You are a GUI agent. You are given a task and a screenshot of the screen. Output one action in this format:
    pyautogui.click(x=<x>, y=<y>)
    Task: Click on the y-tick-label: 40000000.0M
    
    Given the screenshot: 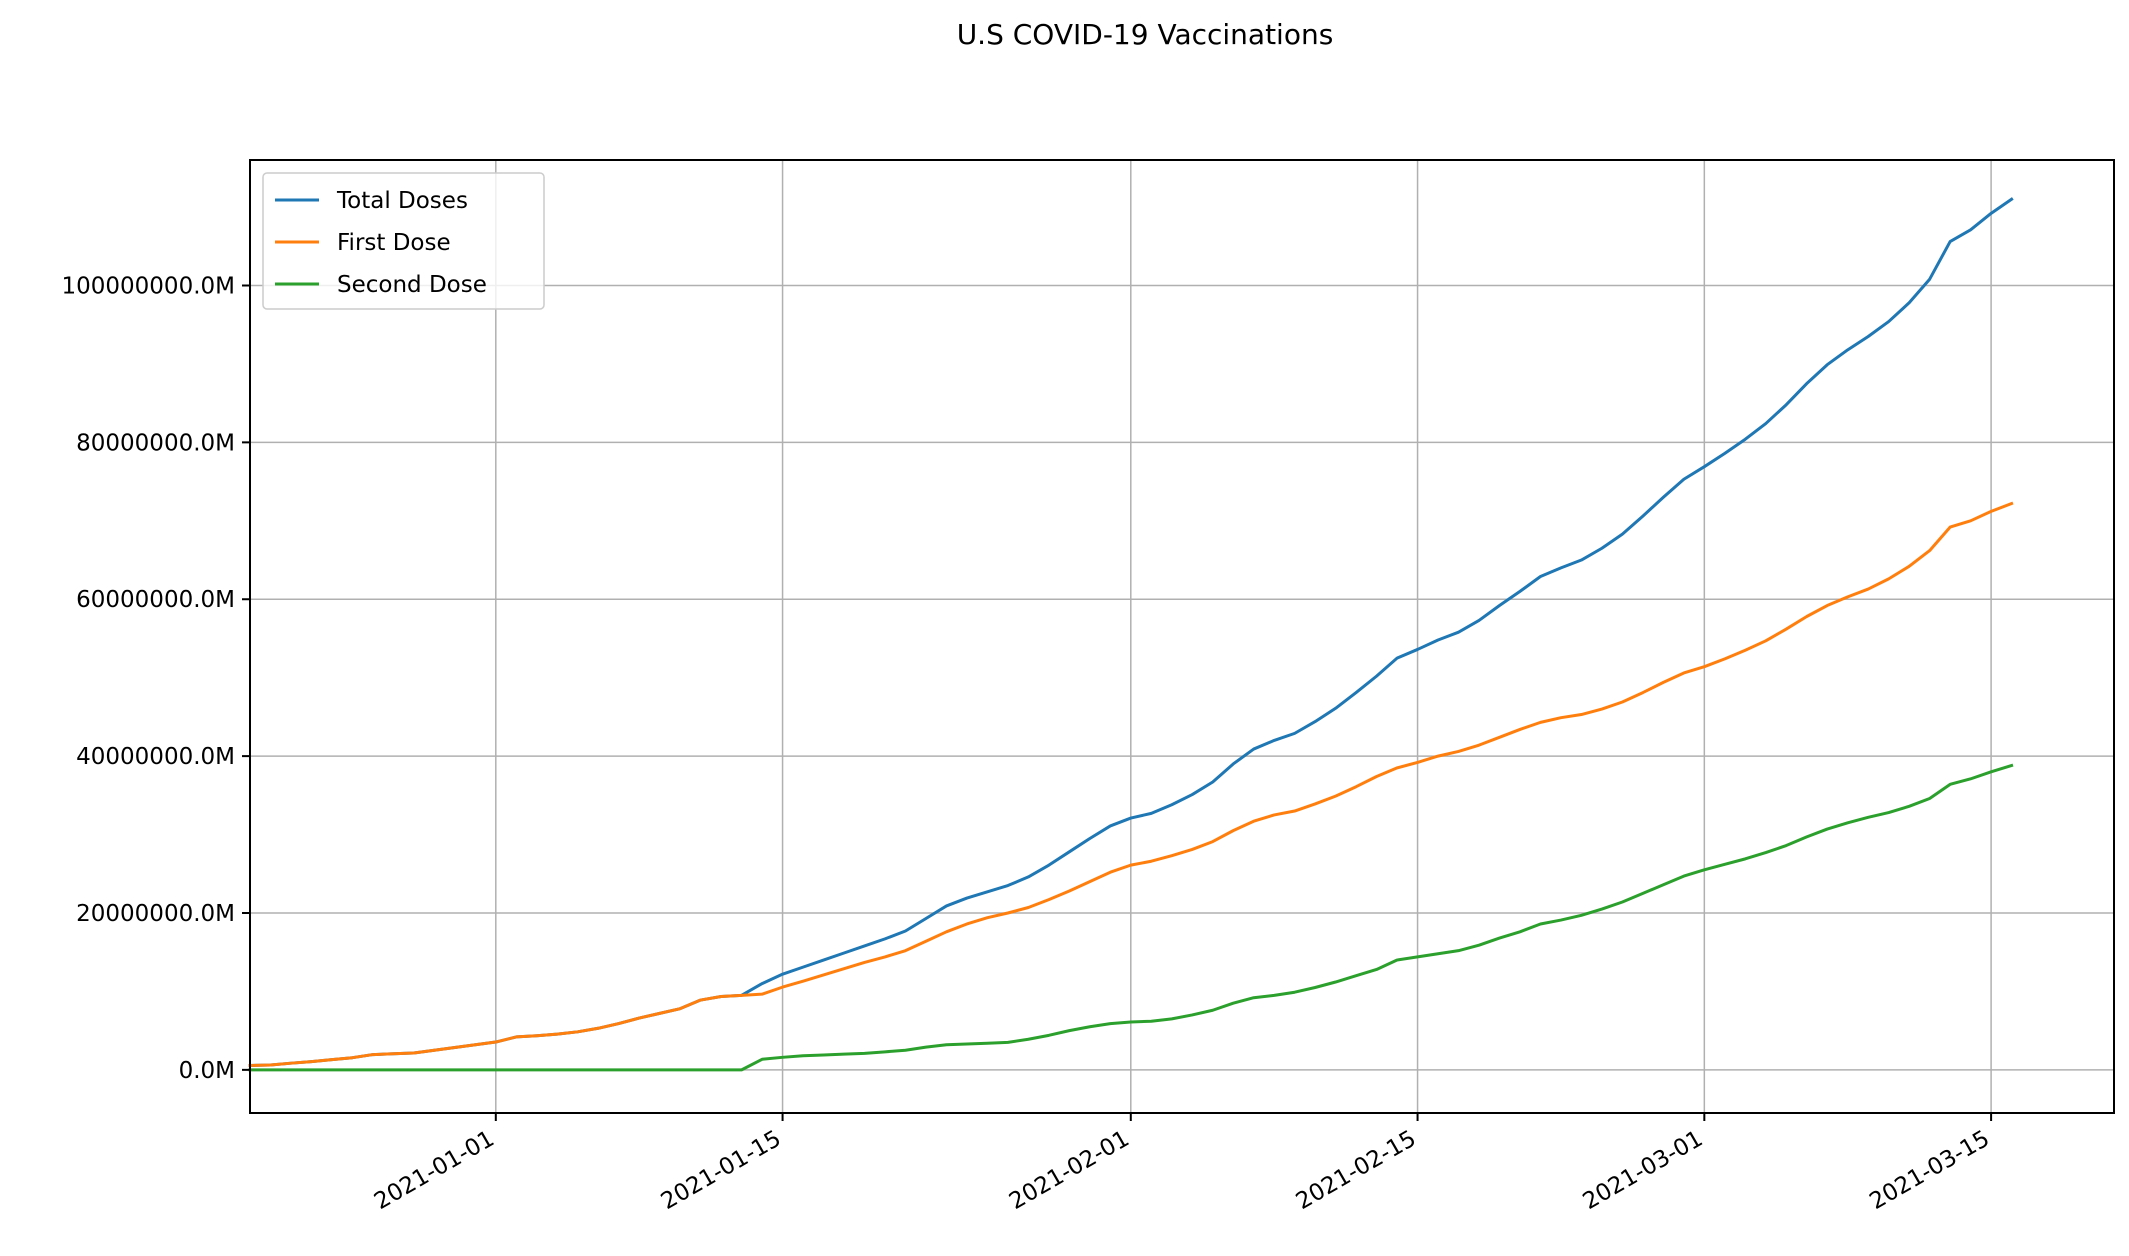 What is the action you would take?
    pyautogui.click(x=155, y=757)
    